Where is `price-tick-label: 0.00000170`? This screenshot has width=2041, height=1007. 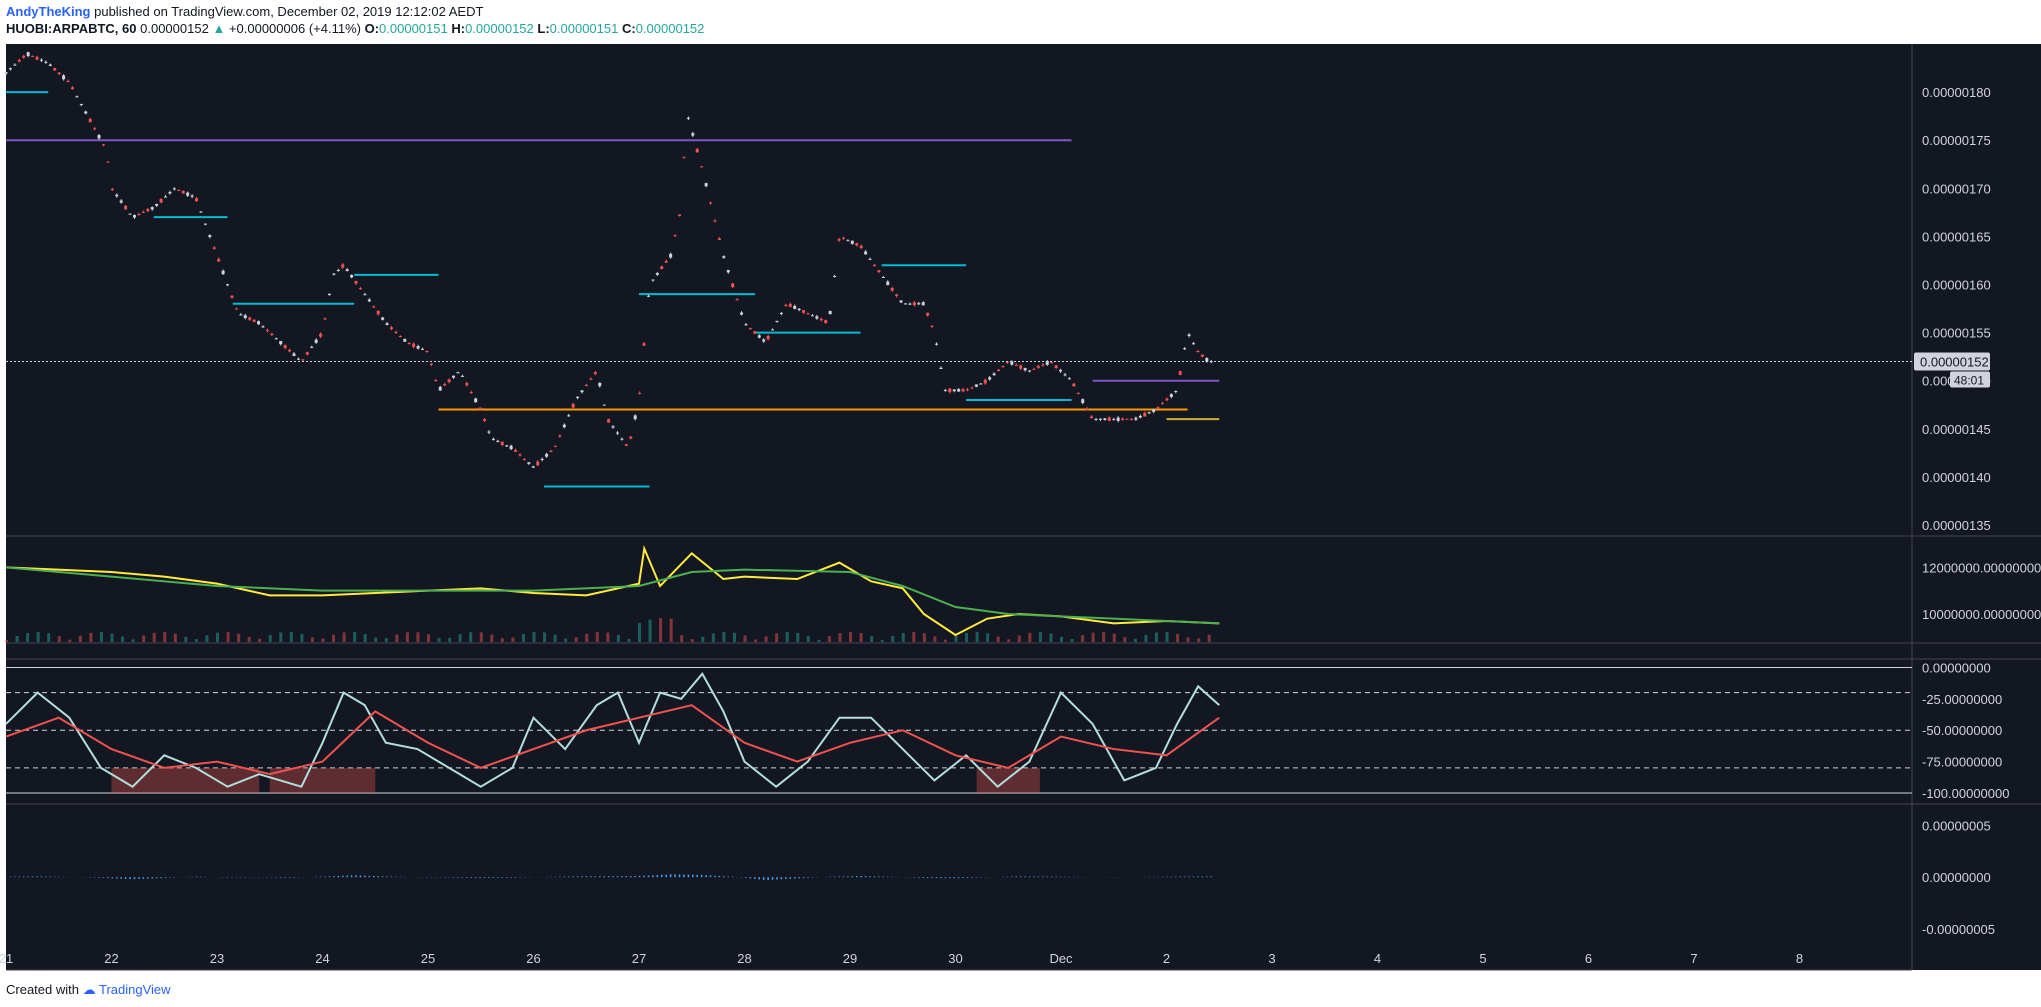 price-tick-label: 0.00000170 is located at coordinates (1956, 188).